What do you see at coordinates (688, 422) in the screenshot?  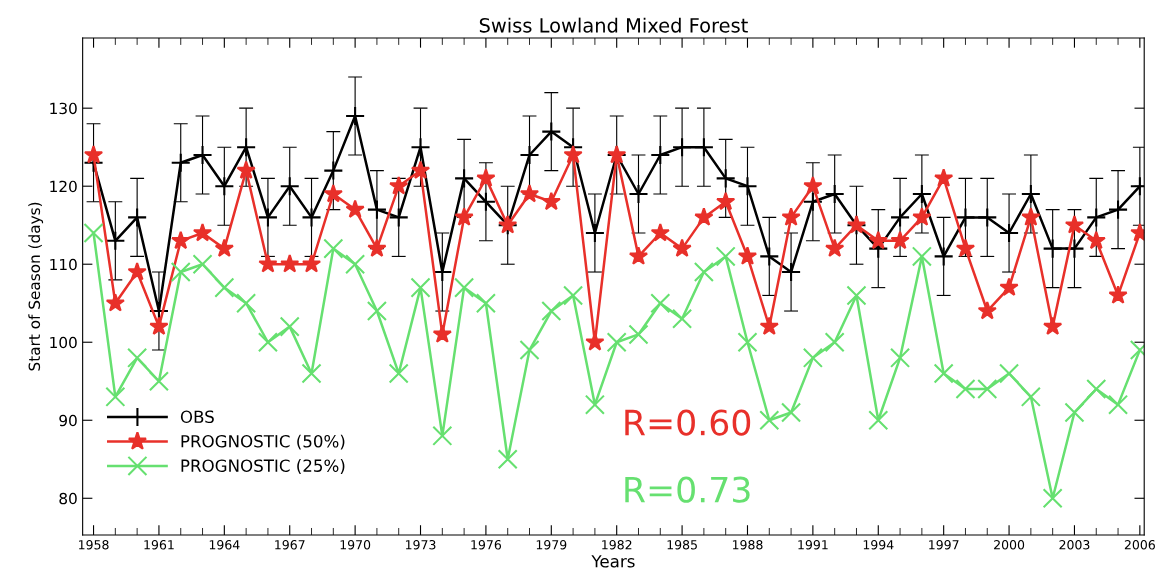 I see `annotation: R=0.60` at bounding box center [688, 422].